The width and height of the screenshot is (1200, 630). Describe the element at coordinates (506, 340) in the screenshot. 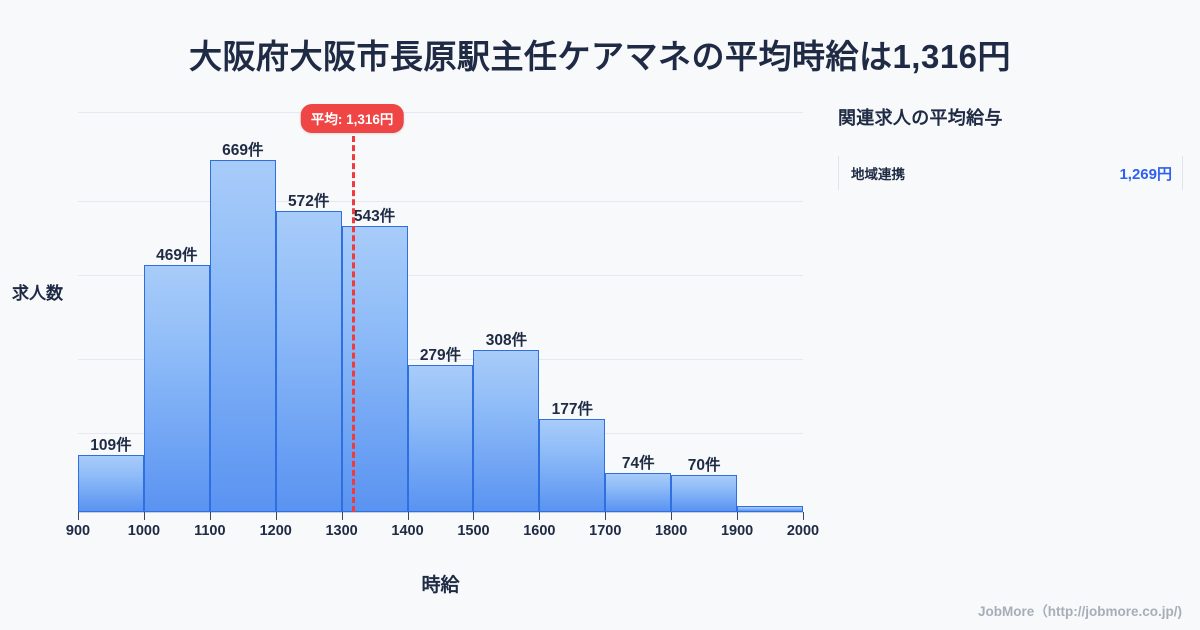

I see `bar-value-label: 308件` at that location.